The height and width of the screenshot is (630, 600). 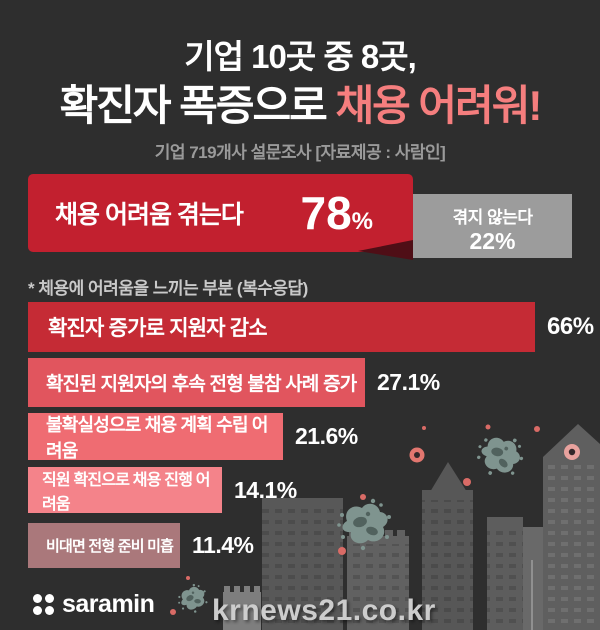 What do you see at coordinates (408, 382) in the screenshot?
I see `bar-value-label: 27.1%` at bounding box center [408, 382].